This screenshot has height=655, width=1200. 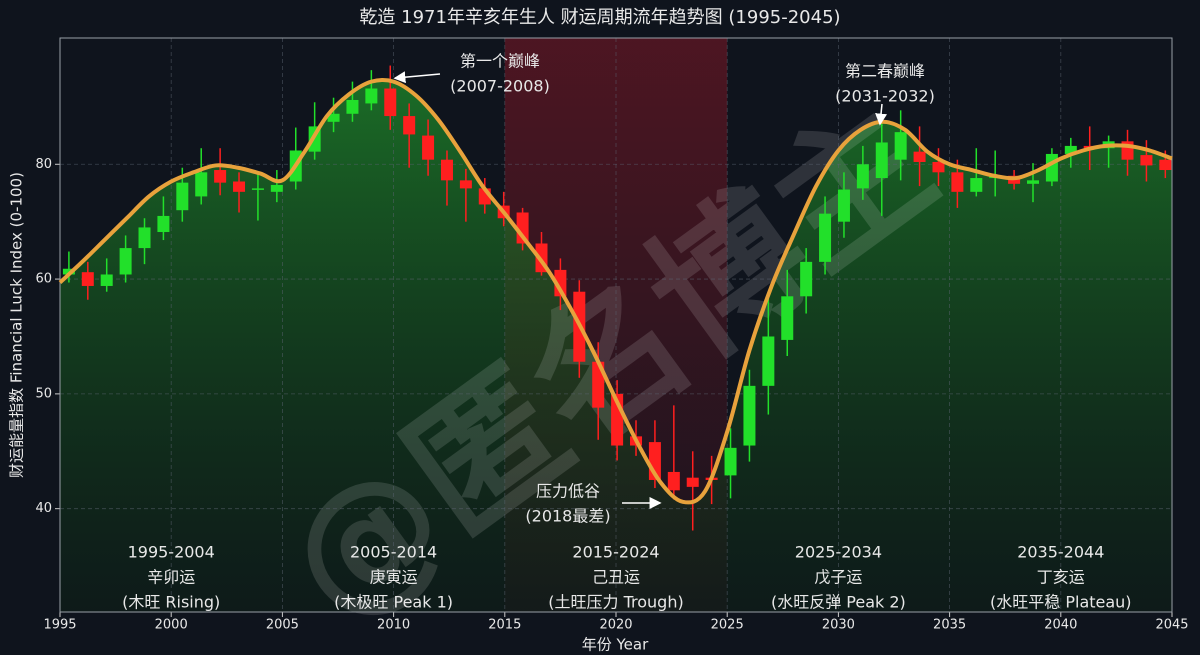 I want to click on y-axis-label: 财运能量指数 Financial Luck Index (0-100), so click(x=17, y=325).